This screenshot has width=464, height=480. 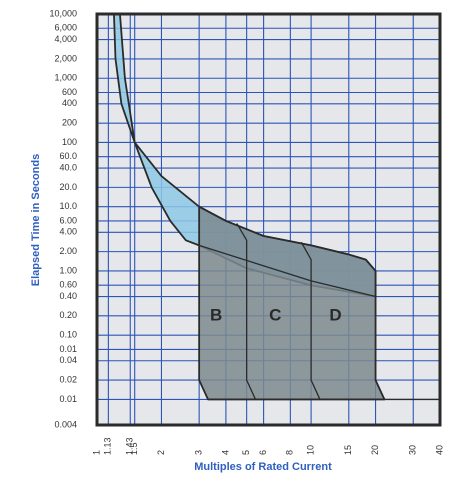 What do you see at coordinates (413, 450) in the screenshot?
I see `x-tick-label: 30` at bounding box center [413, 450].